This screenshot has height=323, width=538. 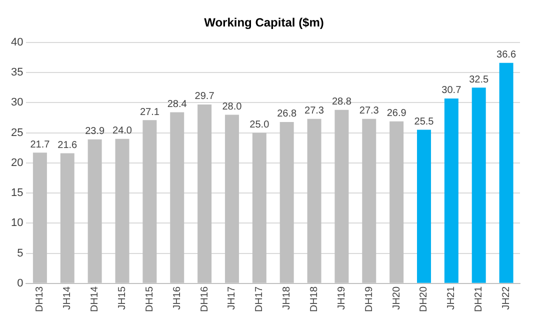 I want to click on data-label: 25.5, so click(x=424, y=122).